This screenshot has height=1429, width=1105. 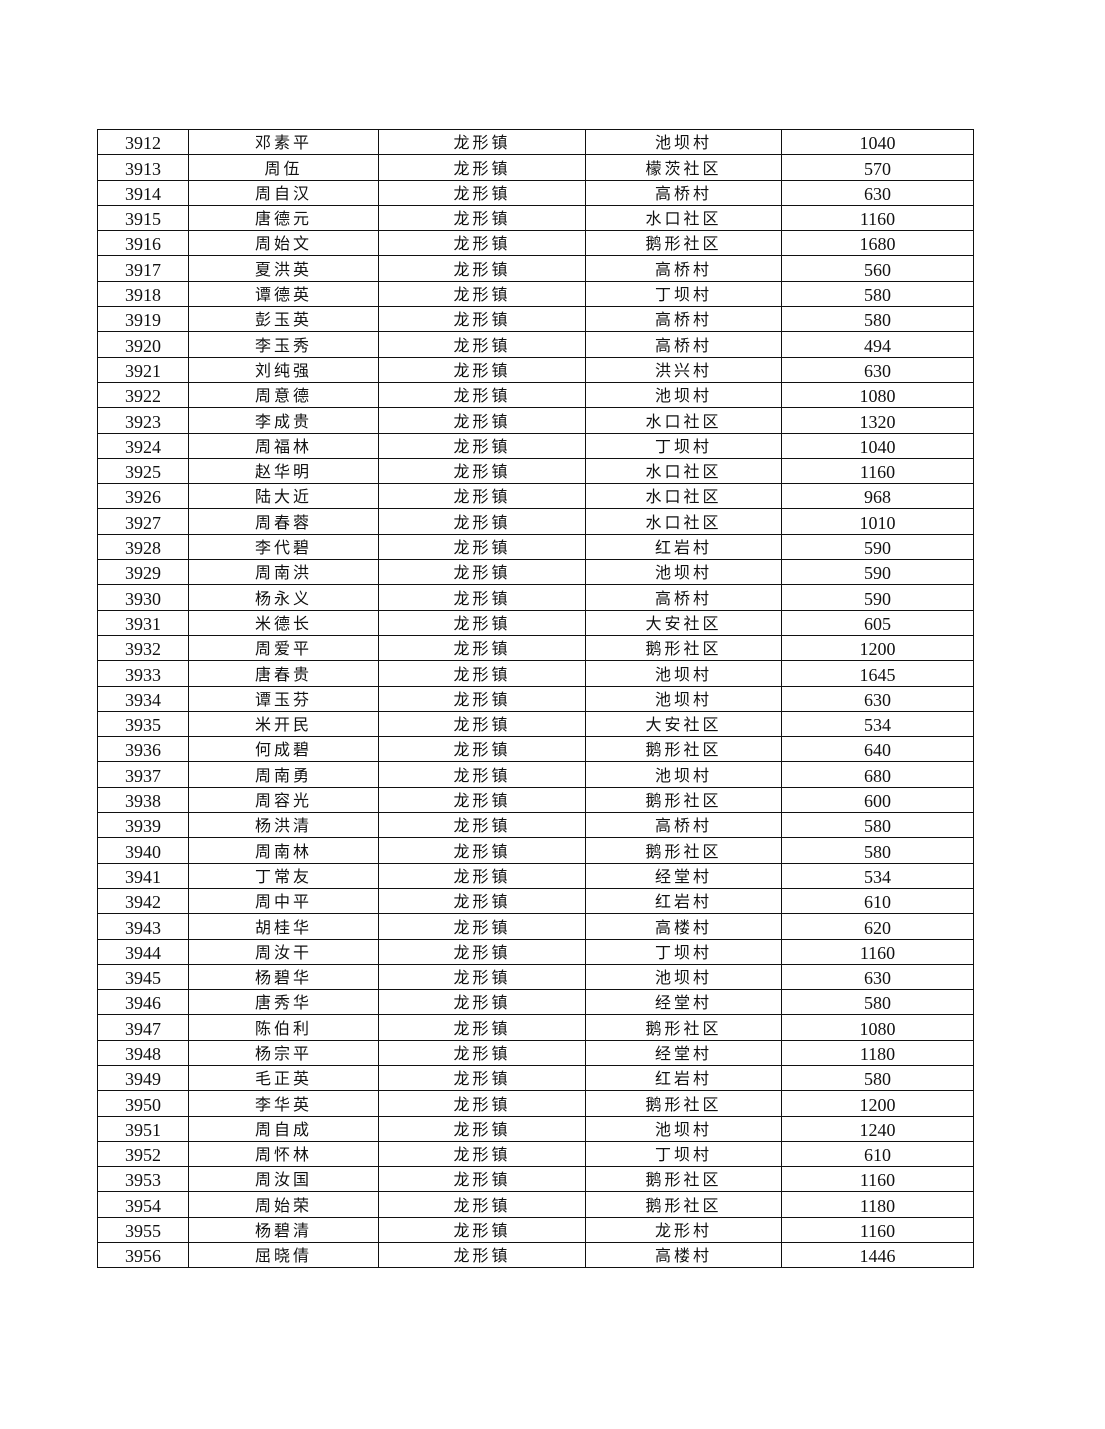 I want to click on cell-name: 米德长, so click(x=283, y=622).